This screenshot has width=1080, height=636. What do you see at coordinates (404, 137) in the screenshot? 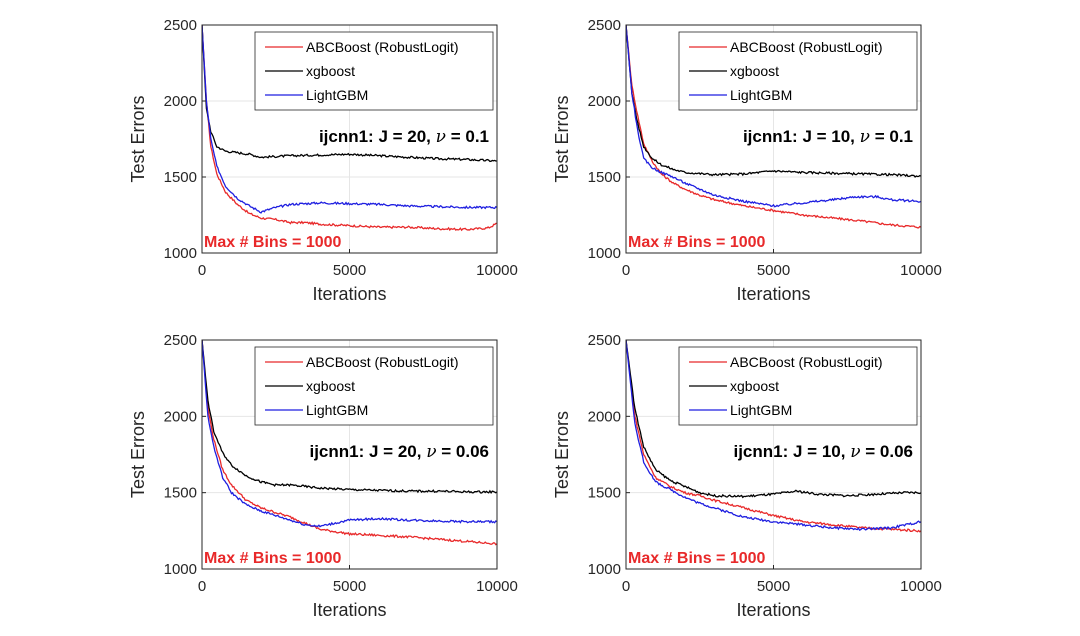
I see `panel-annotation: ijcnn1: J = 20, ν = 0.1` at bounding box center [404, 137].